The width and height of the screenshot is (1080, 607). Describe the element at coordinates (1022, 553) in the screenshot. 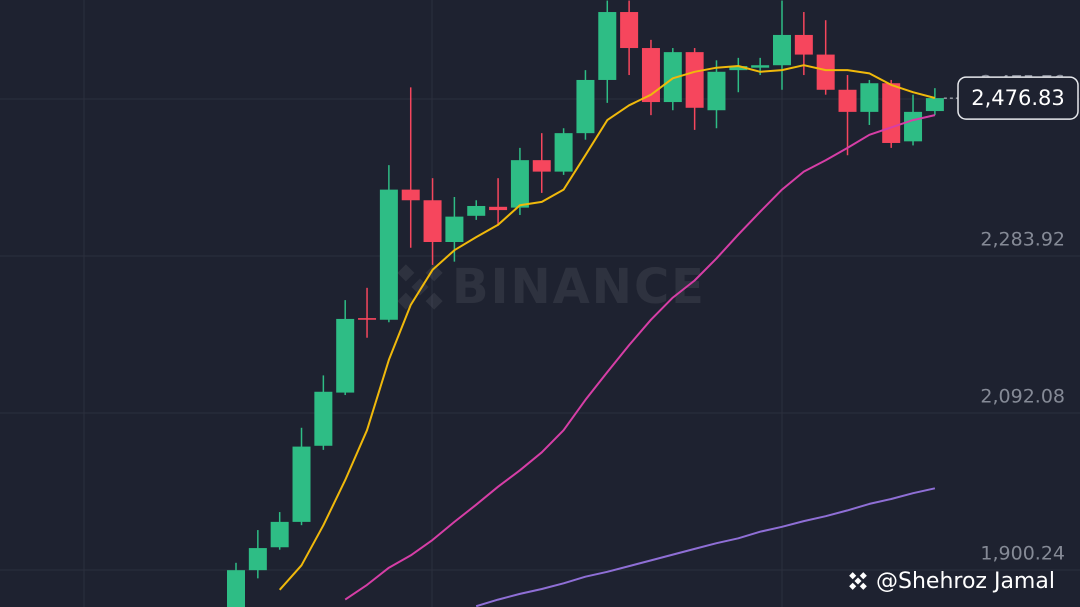

I see `y-tick-label: 1,900.24` at that location.